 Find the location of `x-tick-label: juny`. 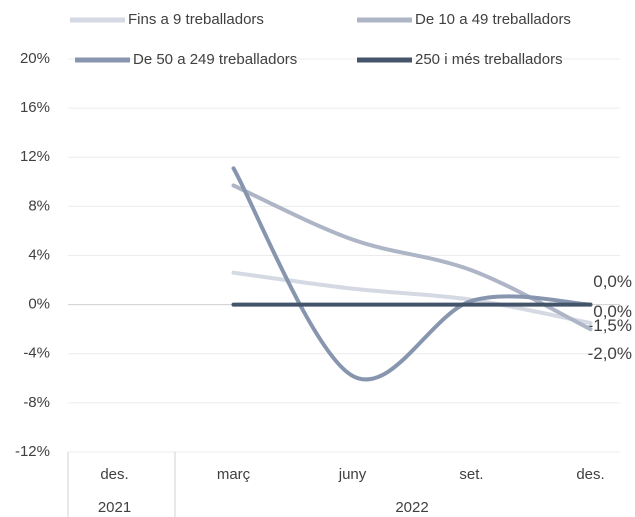

x-tick-label: juny is located at coordinates (352, 474).